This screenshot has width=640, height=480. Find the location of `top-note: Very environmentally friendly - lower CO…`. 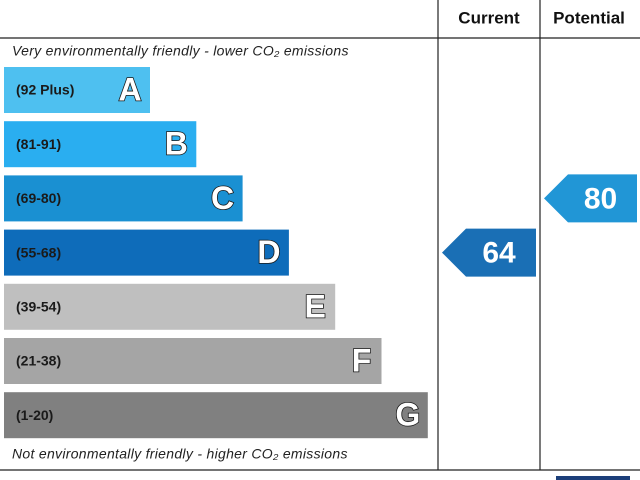

top-note: Very environmentally friendly - lower CO… is located at coordinates (180, 51).